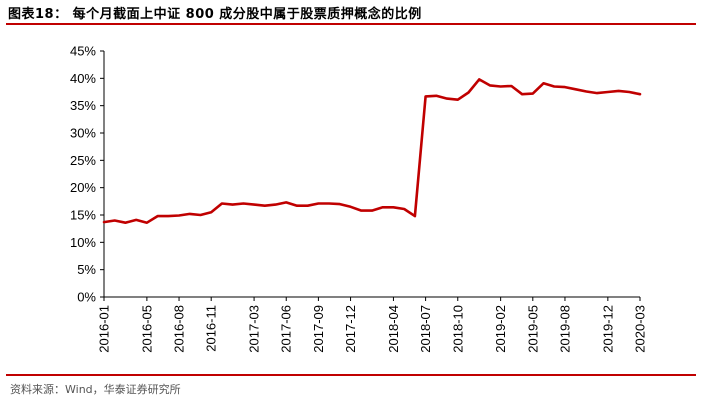 Image resolution: width=707 pixels, height=403 pixels. What do you see at coordinates (457, 329) in the screenshot?
I see `x-tick-label: 2018-10` at bounding box center [457, 329].